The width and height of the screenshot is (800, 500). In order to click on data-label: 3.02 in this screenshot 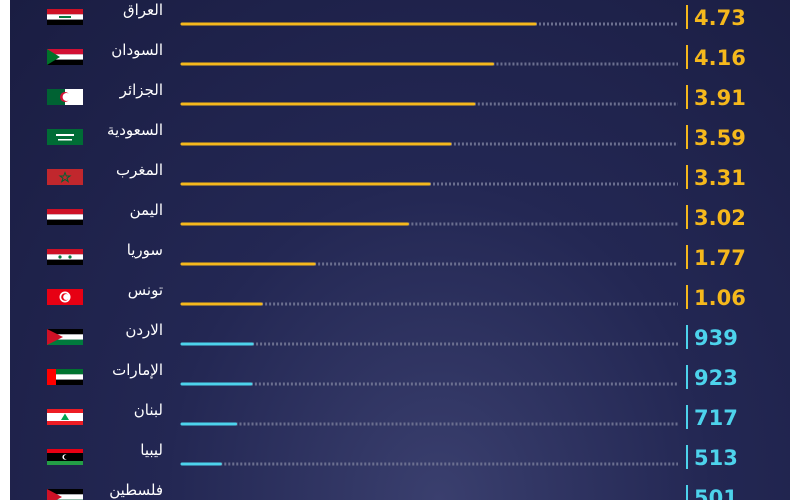, I will do `click(720, 218)`.